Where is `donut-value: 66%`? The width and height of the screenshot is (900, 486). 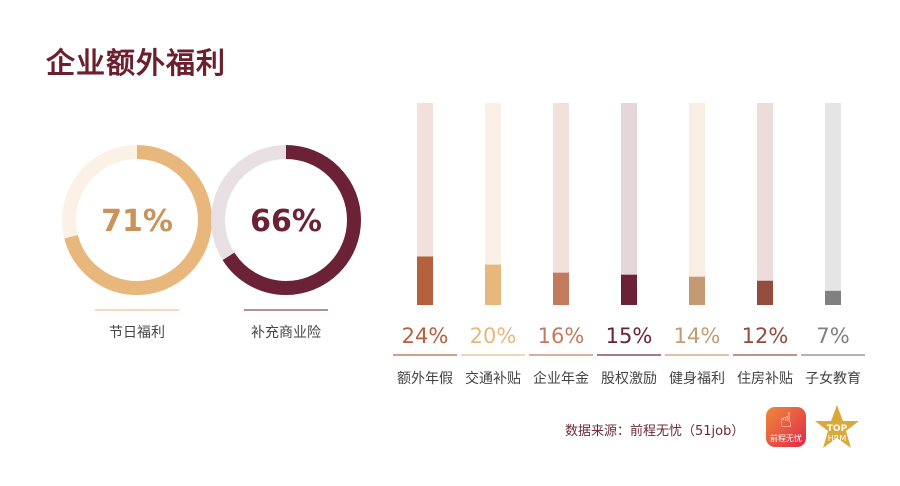
donut-value: 66% is located at coordinates (286, 221).